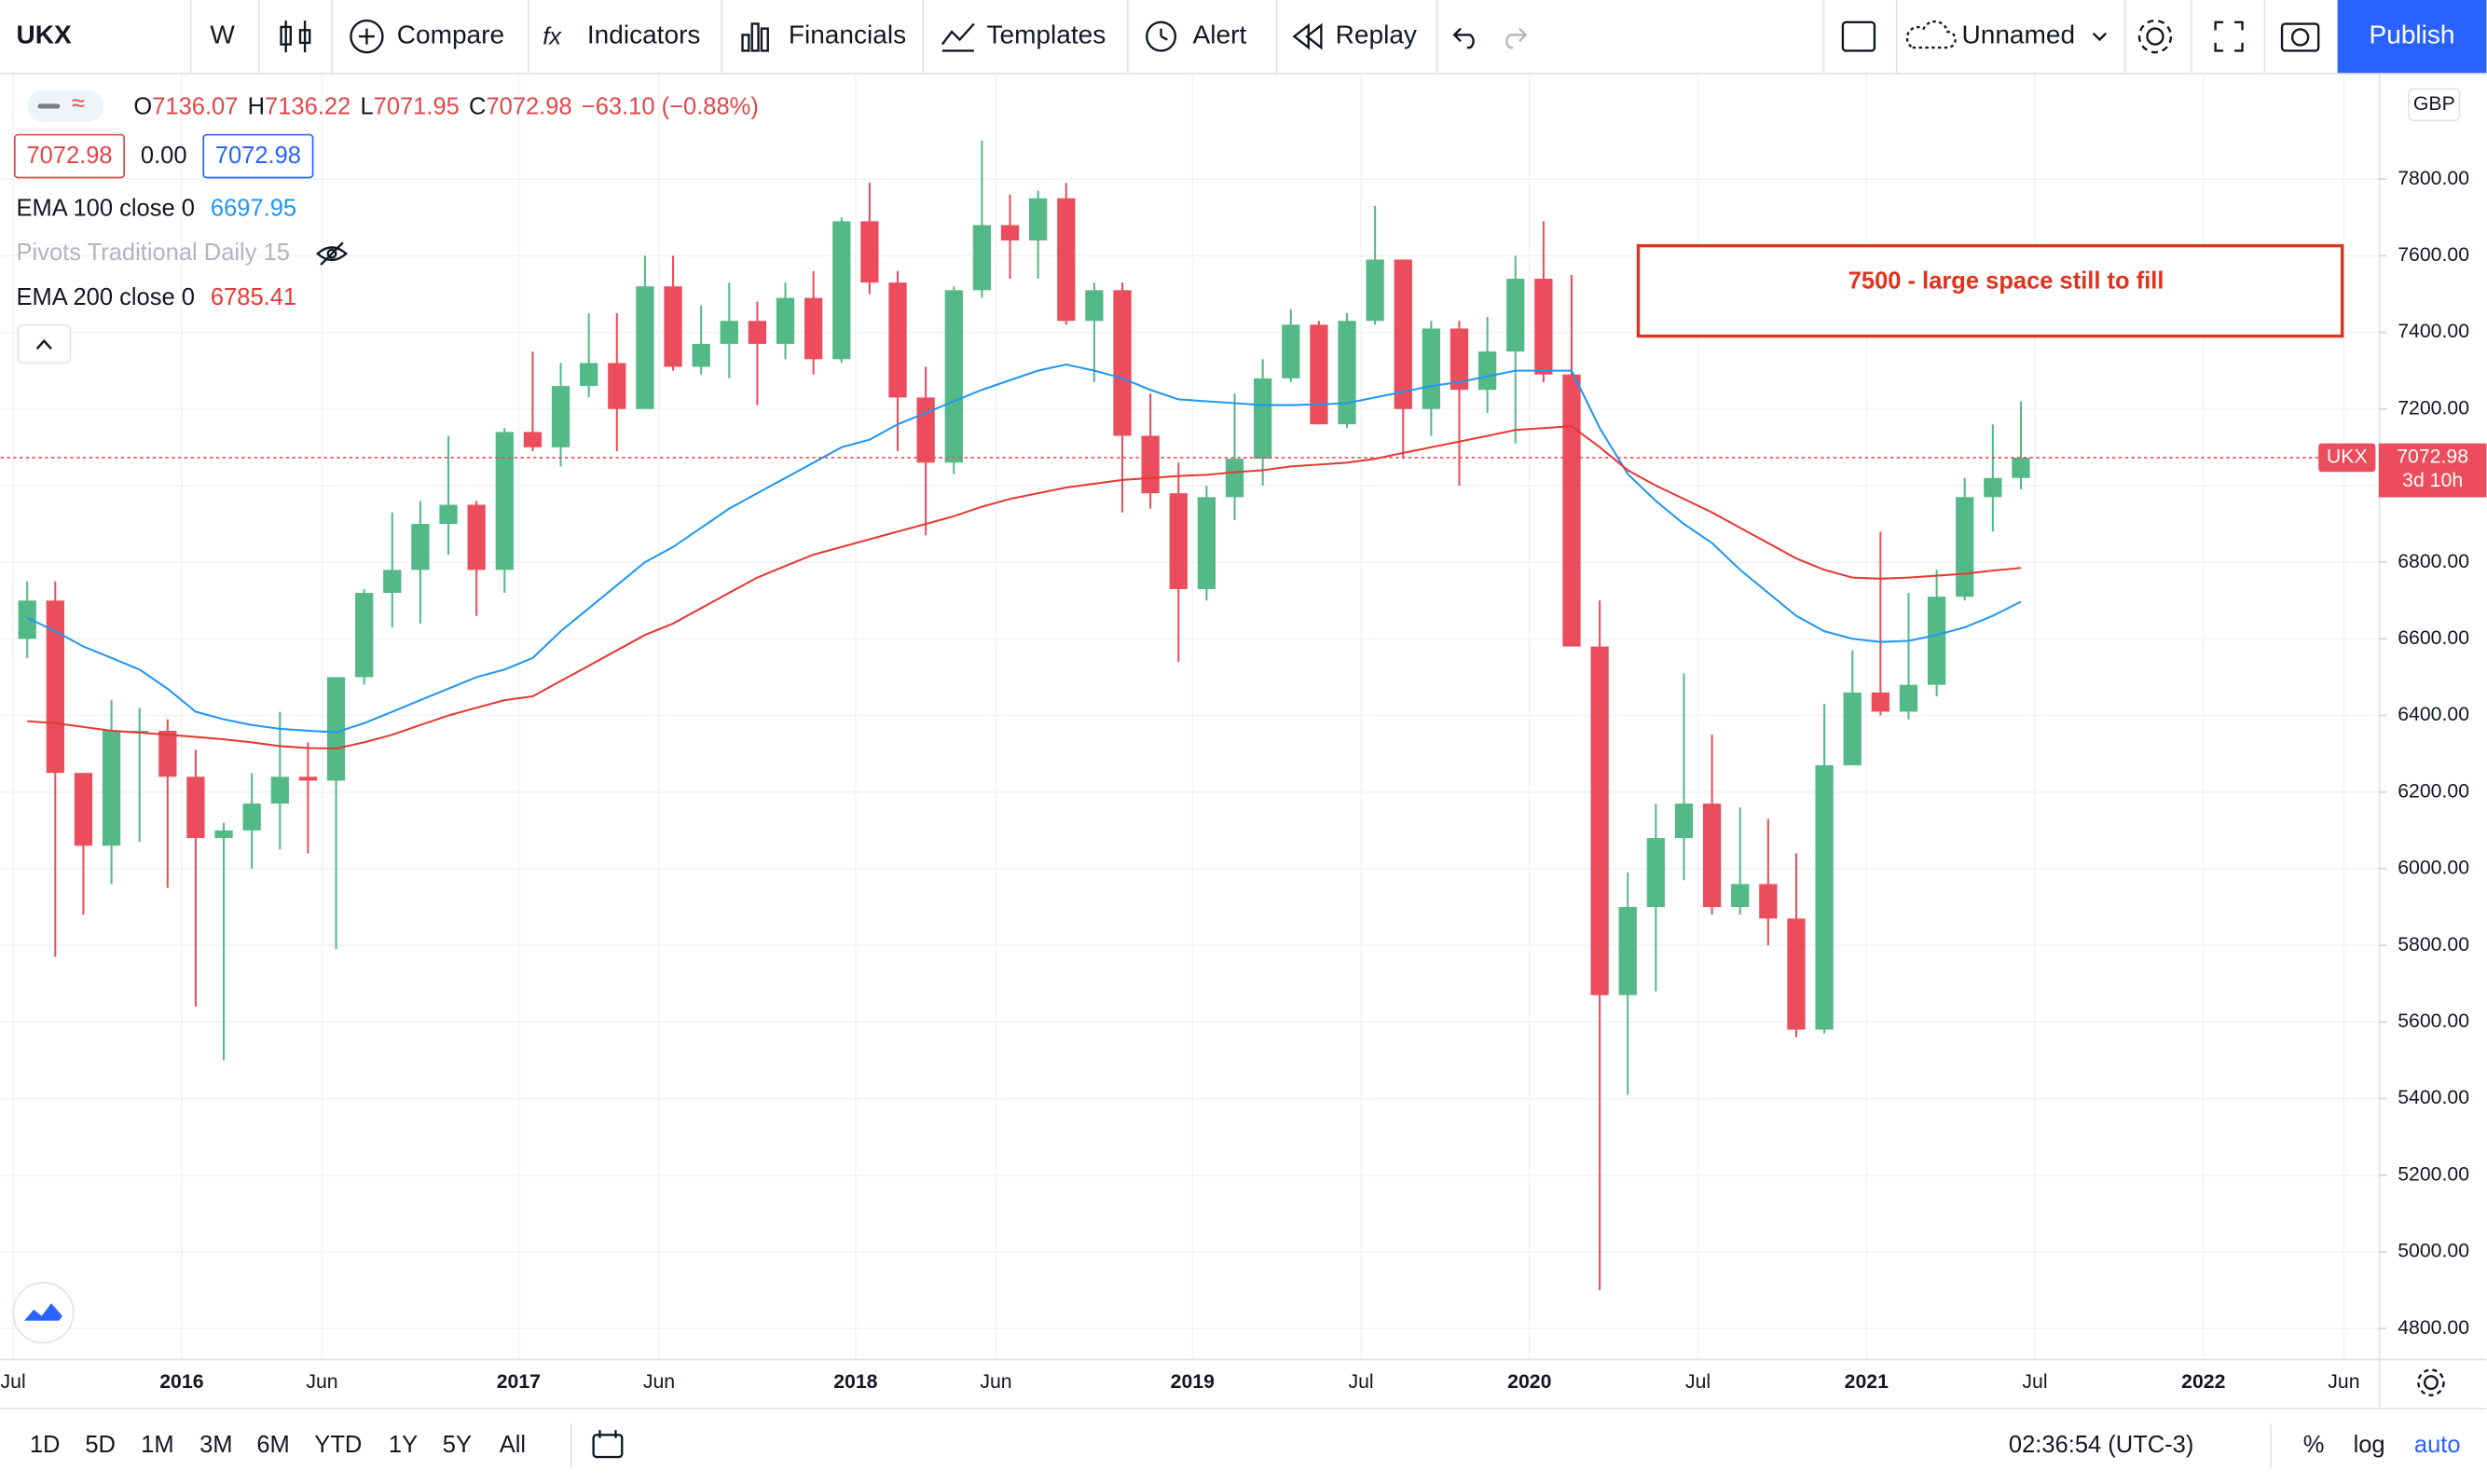  What do you see at coordinates (106, 208) in the screenshot?
I see `indicator-name: EMA 100 close 0` at bounding box center [106, 208].